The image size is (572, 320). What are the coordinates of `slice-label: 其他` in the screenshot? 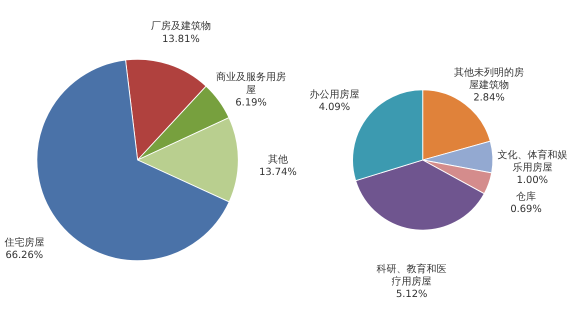 It's located at (278, 159).